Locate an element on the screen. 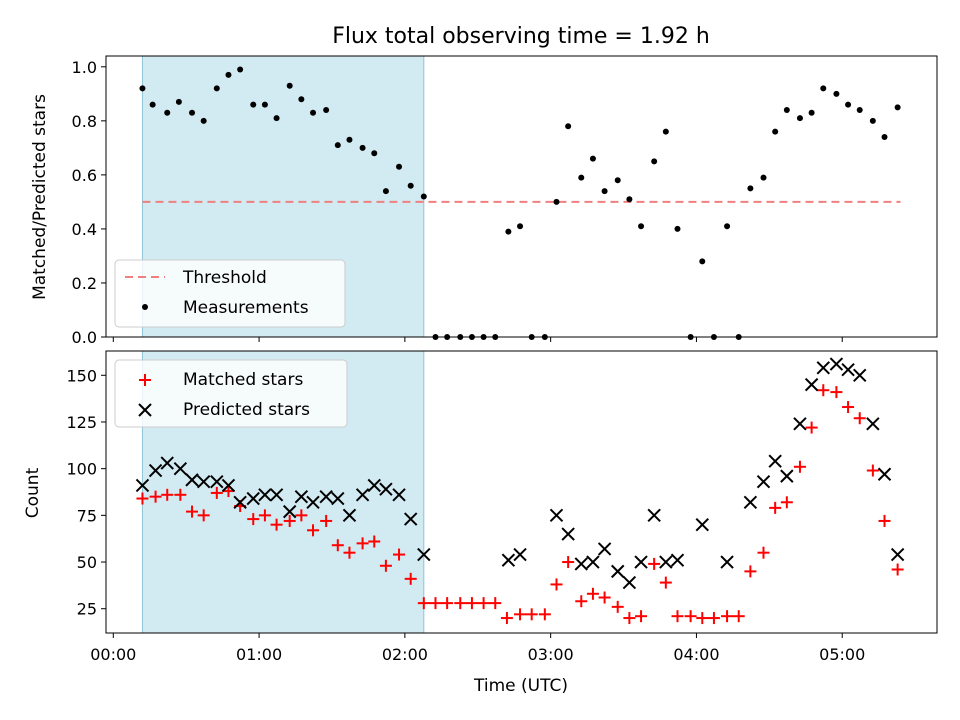 This screenshot has width=960, height=720. top-ytick-label: 0.8 is located at coordinates (84, 121).